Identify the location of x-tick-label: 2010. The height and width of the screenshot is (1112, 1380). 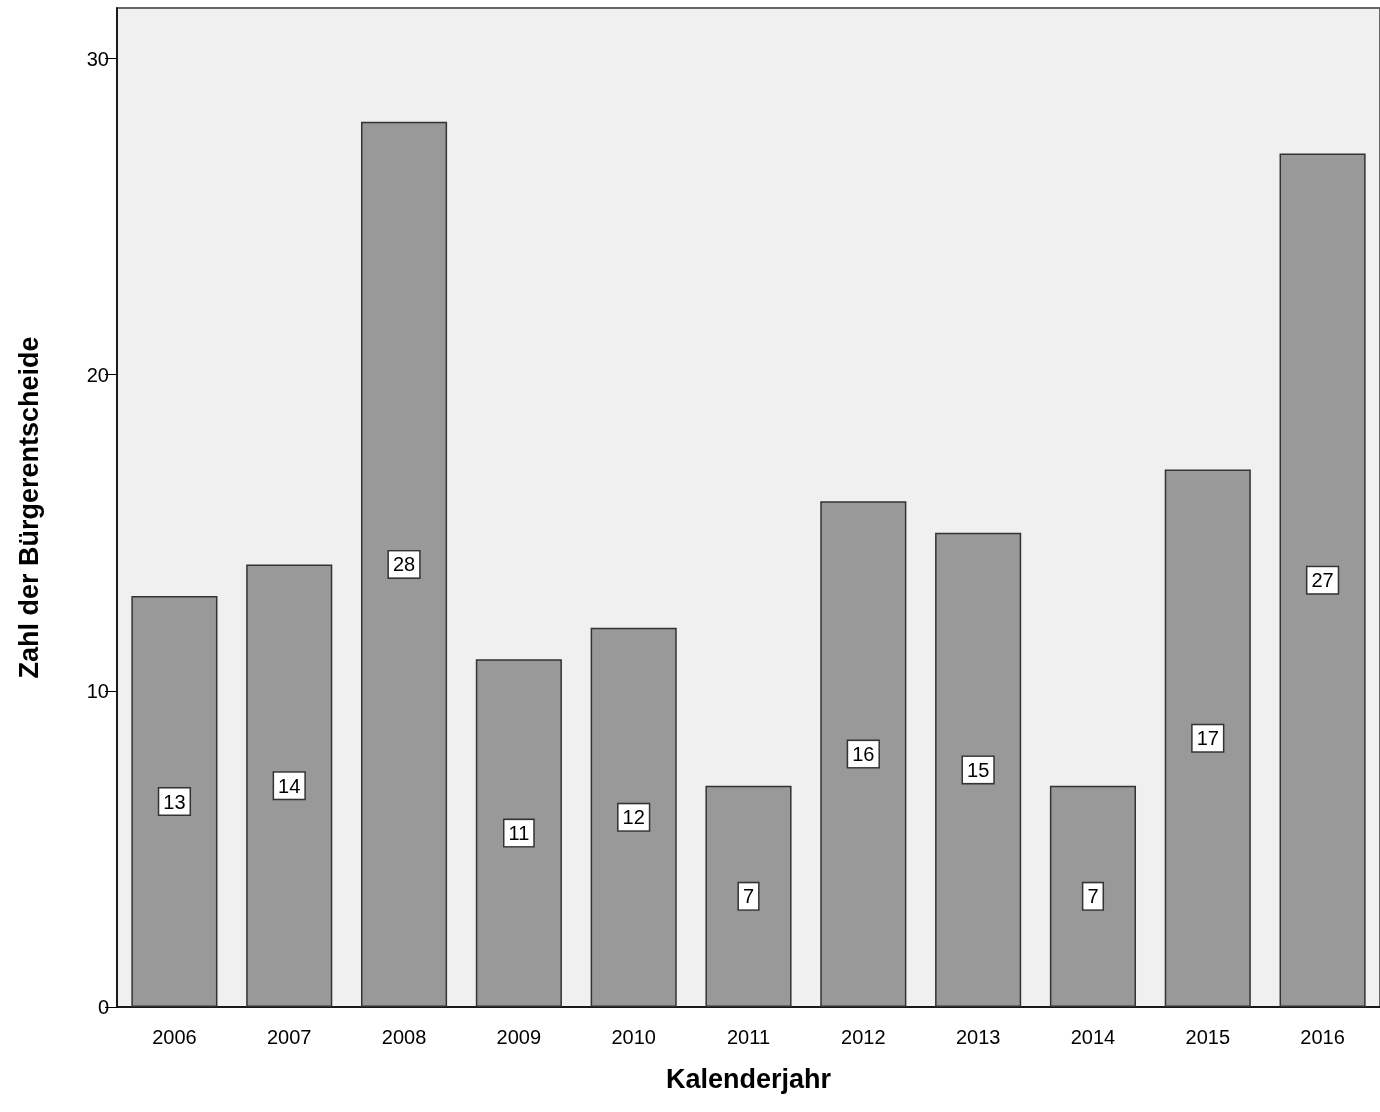
(633, 1037).